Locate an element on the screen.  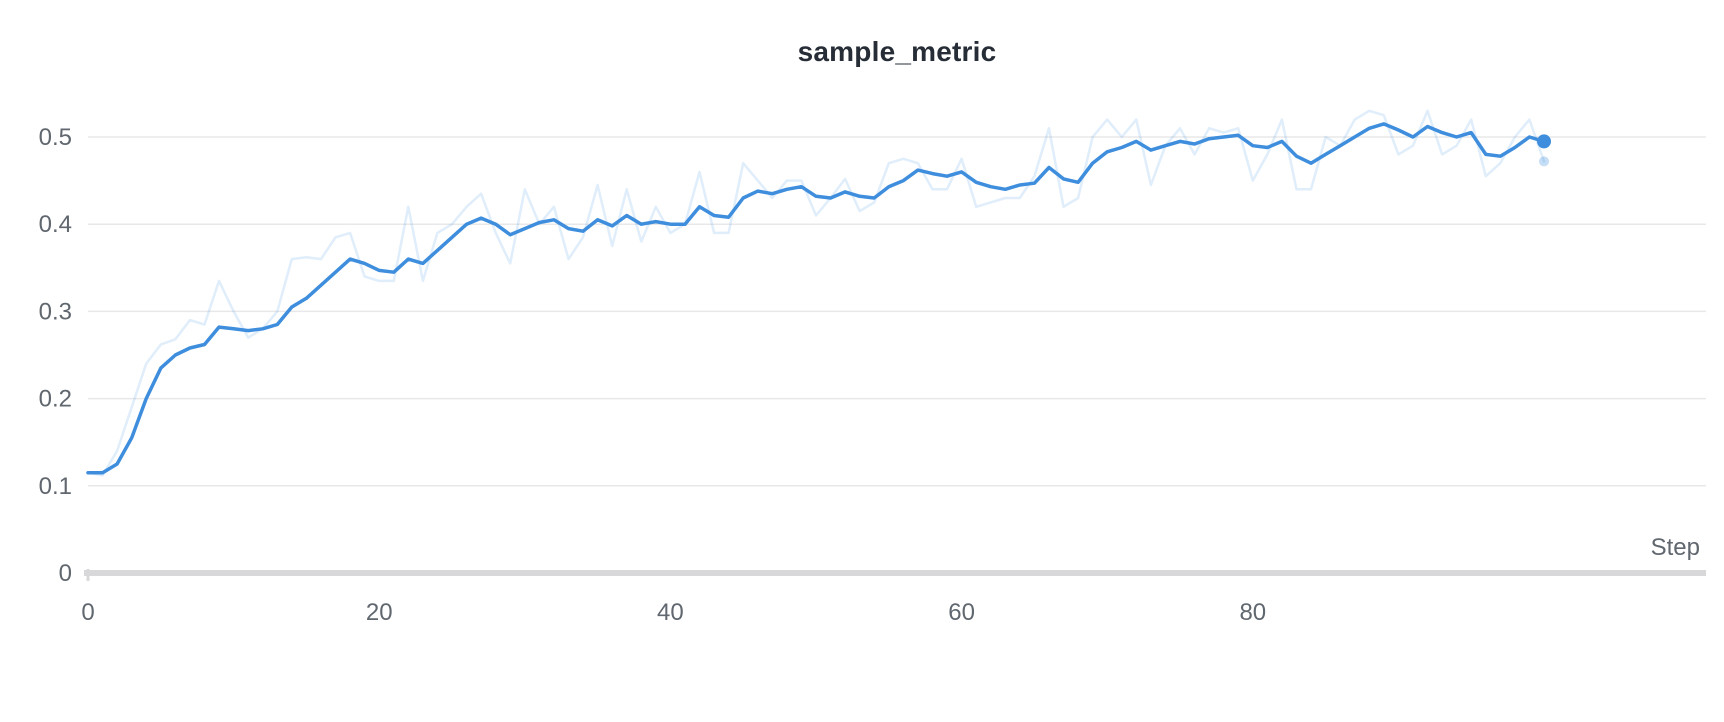
y-tick-label: 0.3 is located at coordinates (55, 311).